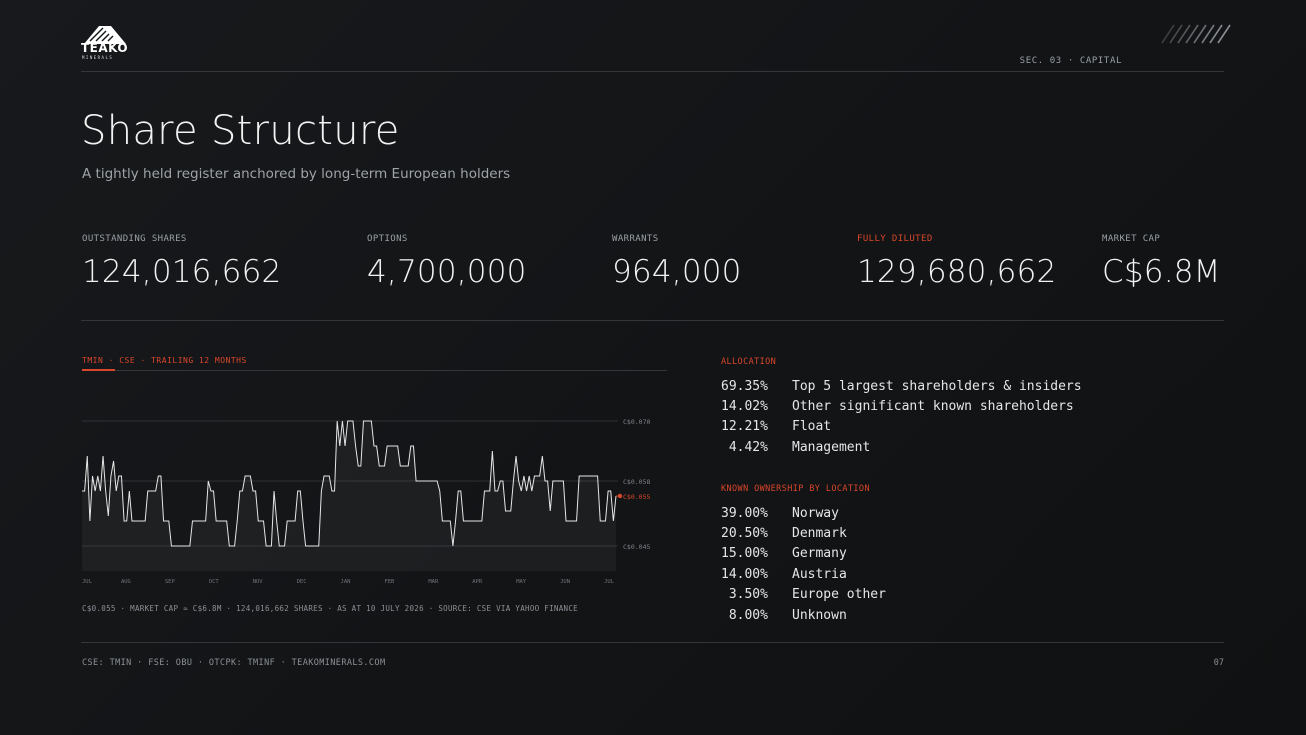 This screenshot has height=735, width=1306. I want to click on list-item: 39.00% Norway, so click(803, 513).